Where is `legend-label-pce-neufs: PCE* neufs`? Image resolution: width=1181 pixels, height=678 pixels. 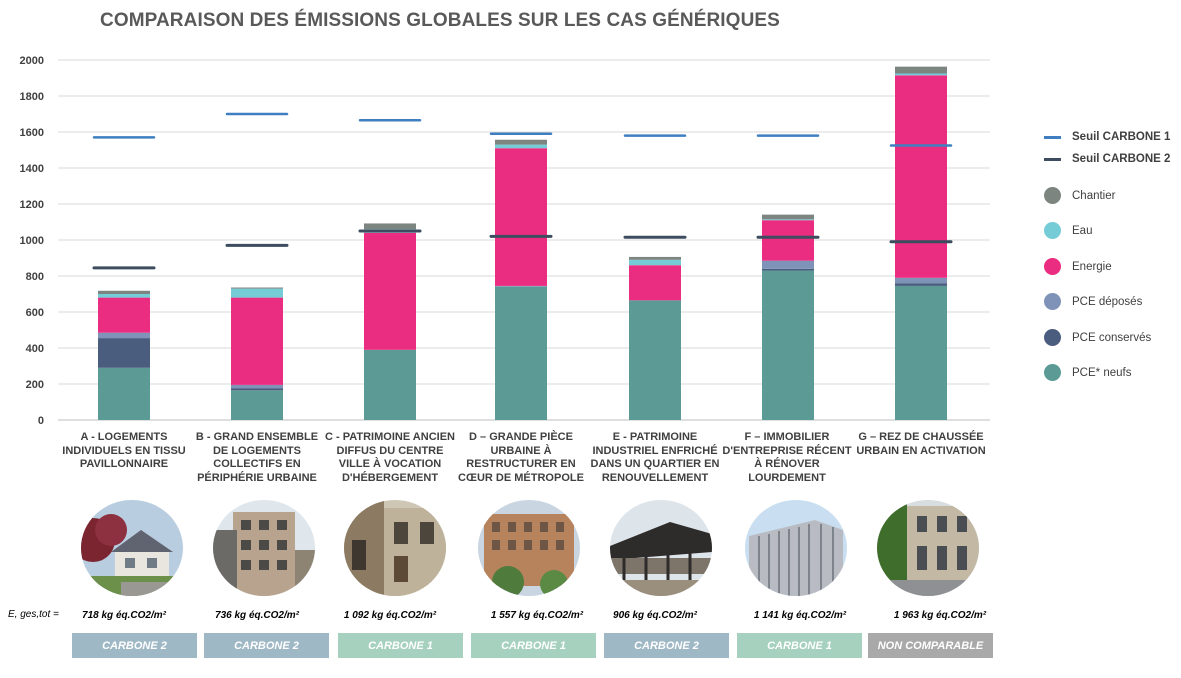
legend-label-pce-neufs: PCE* neufs is located at coordinates (1102, 372).